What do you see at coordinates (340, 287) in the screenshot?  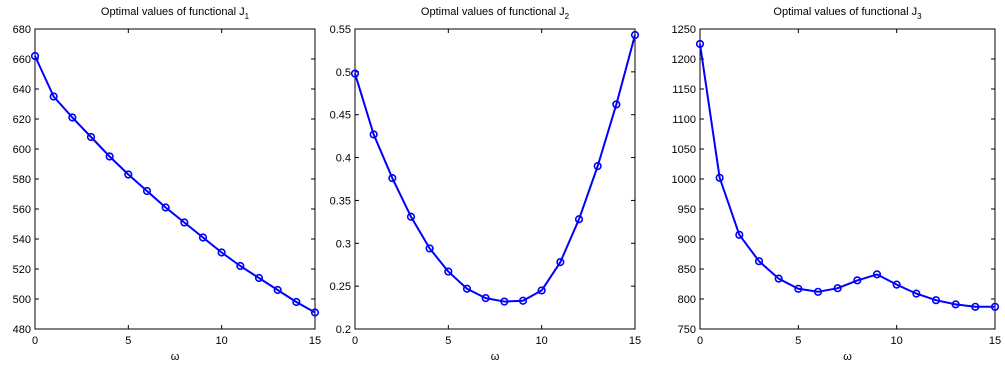 I see `y-tick-label: 0.25` at bounding box center [340, 287].